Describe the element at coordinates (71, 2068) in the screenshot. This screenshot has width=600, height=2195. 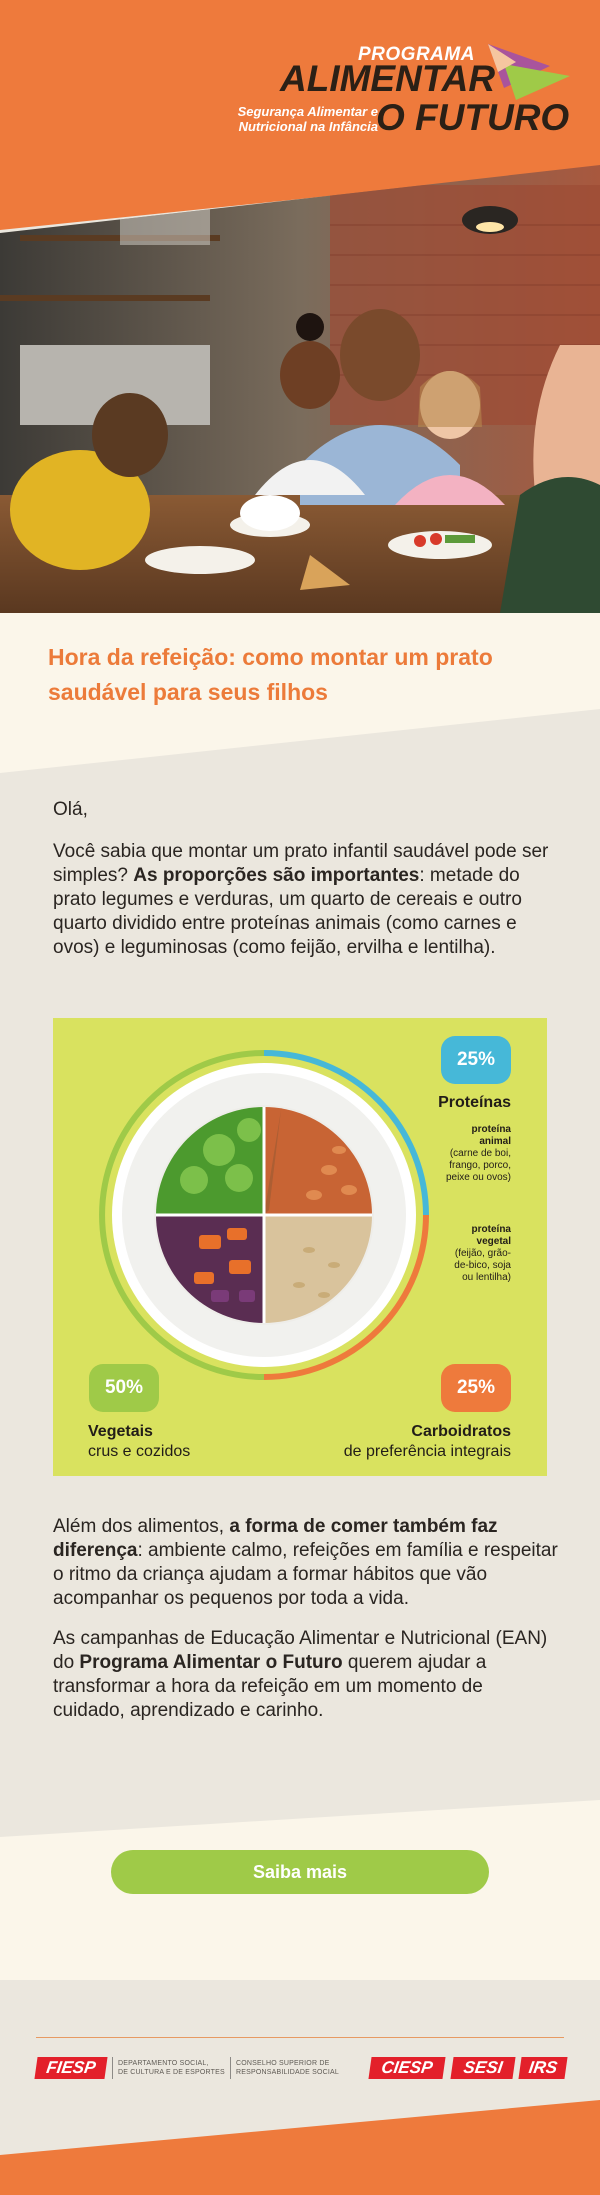
I see `fiesp-logo: FIESP` at that location.